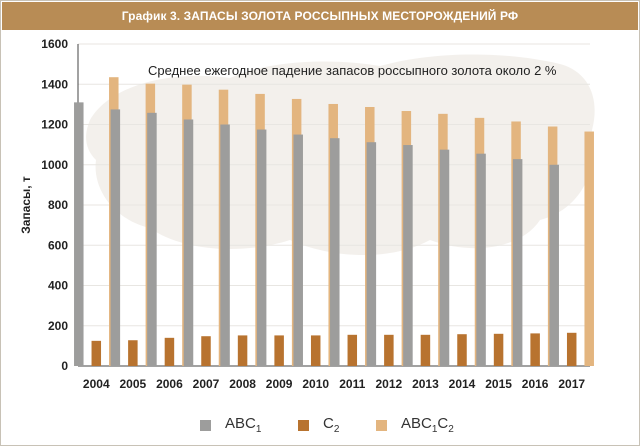  I want to click on legend-item-c2: C2, so click(318, 425).